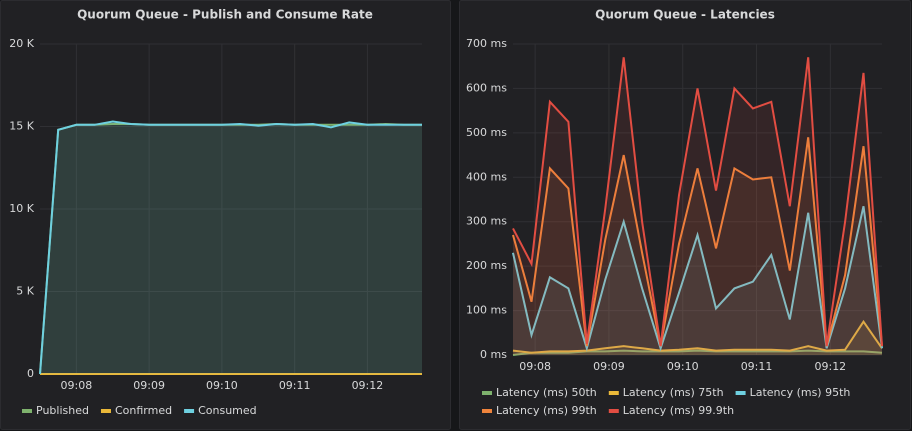 Image resolution: width=912 pixels, height=431 pixels. I want to click on legend-label: Latency (ms) 99.9th, so click(678, 410).